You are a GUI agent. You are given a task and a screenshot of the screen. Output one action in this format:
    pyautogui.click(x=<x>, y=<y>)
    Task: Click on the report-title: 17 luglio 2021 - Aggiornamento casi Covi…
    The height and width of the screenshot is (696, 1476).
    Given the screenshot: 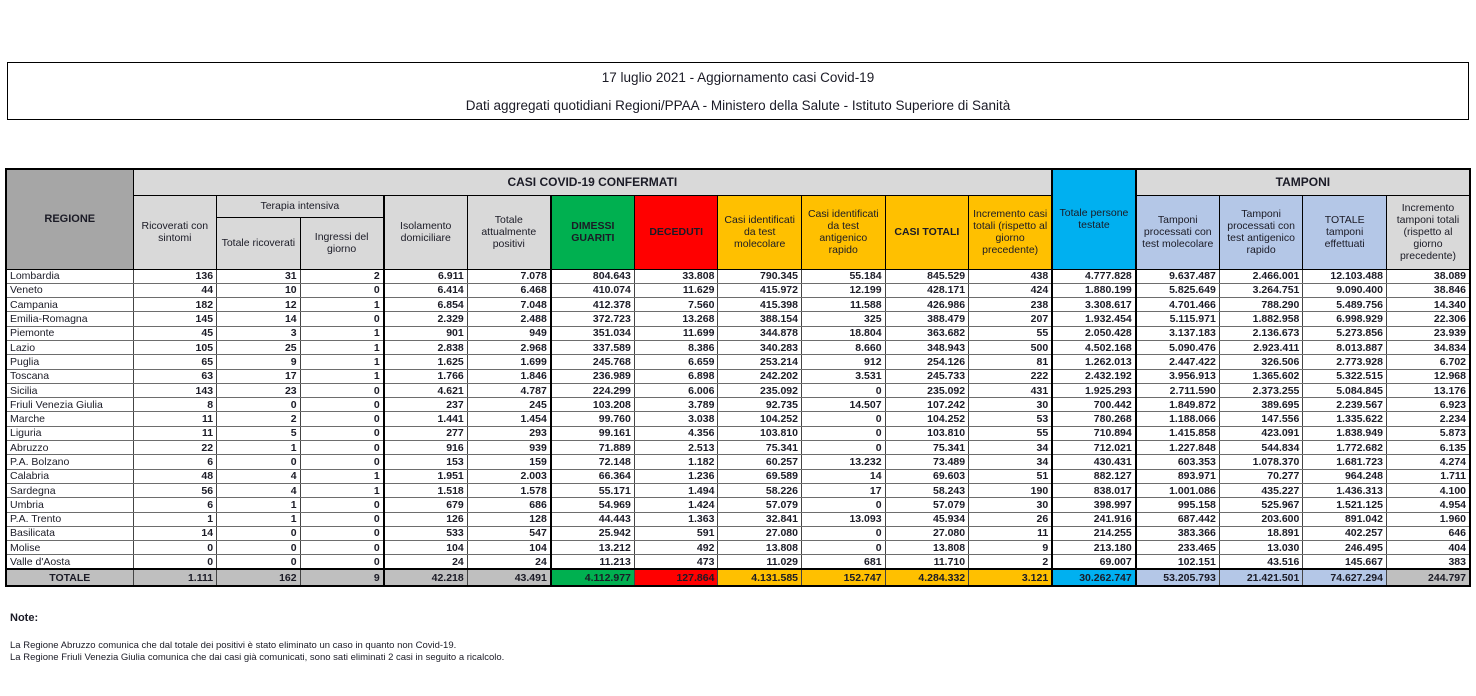 What is the action you would take?
    pyautogui.click(x=738, y=77)
    